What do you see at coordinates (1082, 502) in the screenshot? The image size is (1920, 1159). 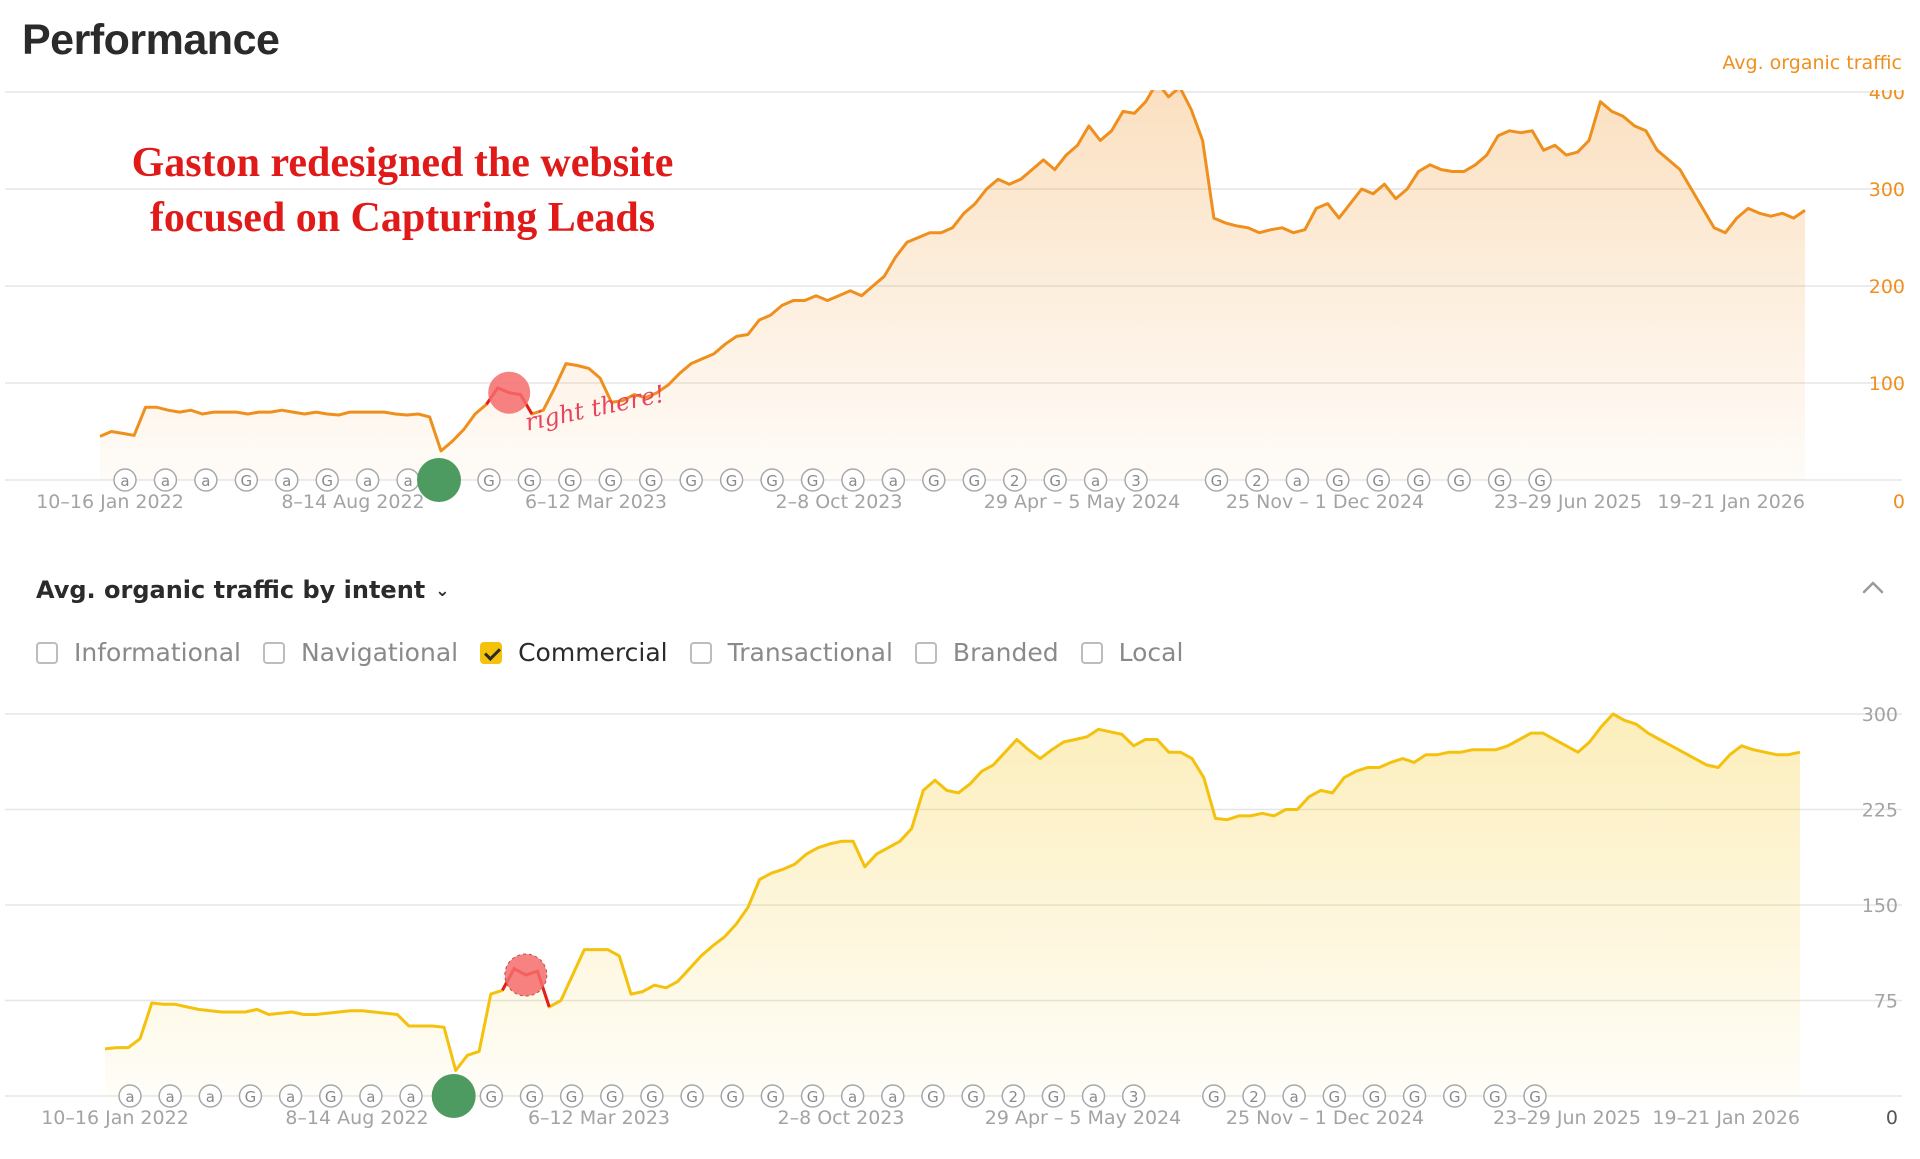 I see `x-tick-label: 29 Apr – 5 May 2024` at bounding box center [1082, 502].